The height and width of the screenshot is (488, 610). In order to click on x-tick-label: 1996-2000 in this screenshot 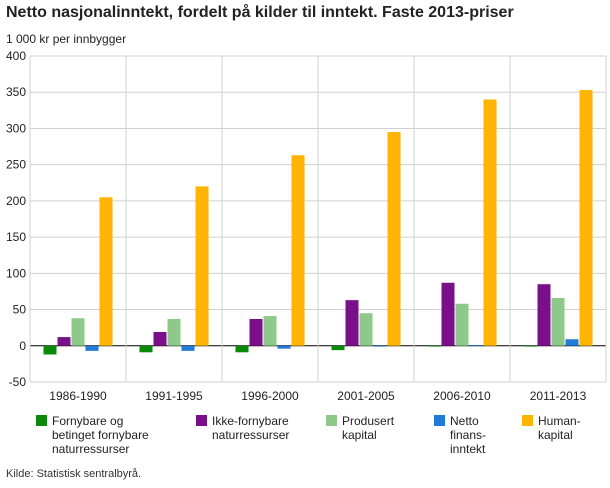, I will do `click(270, 396)`.